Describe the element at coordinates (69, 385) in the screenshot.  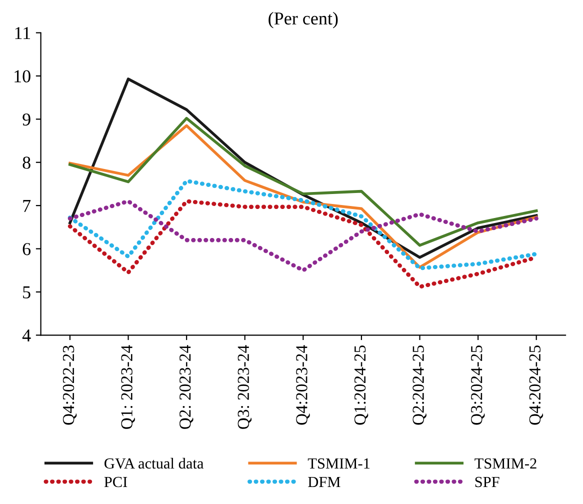
I see `x-tick-label: Q4:2022-23` at that location.